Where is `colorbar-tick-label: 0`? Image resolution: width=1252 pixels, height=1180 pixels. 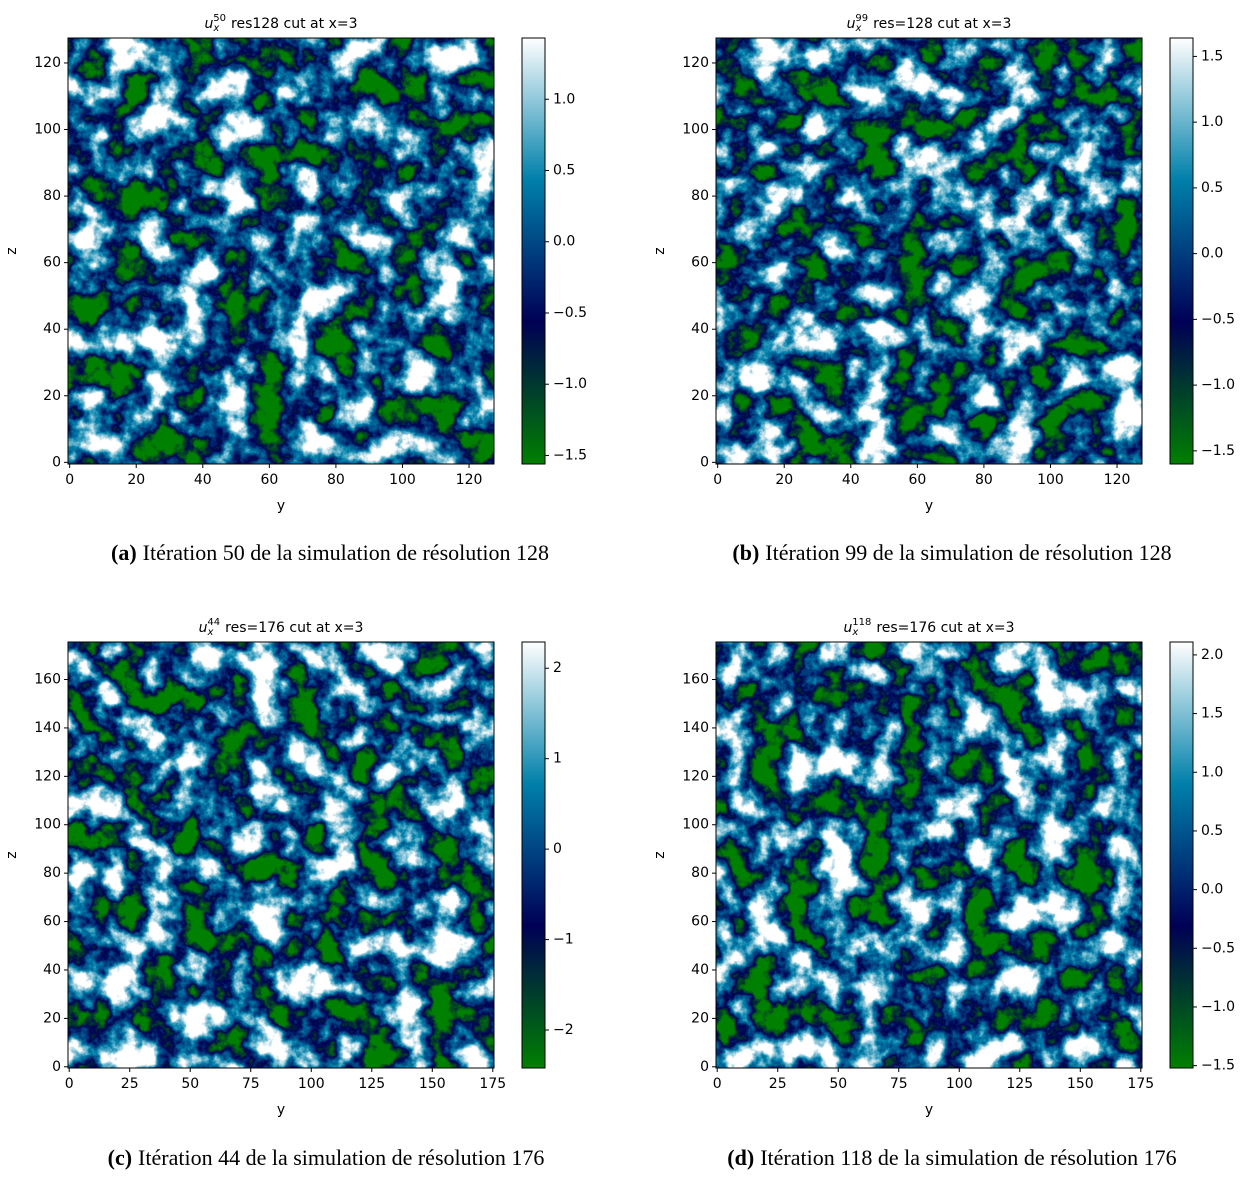 colorbar-tick-label: 0 is located at coordinates (557, 849).